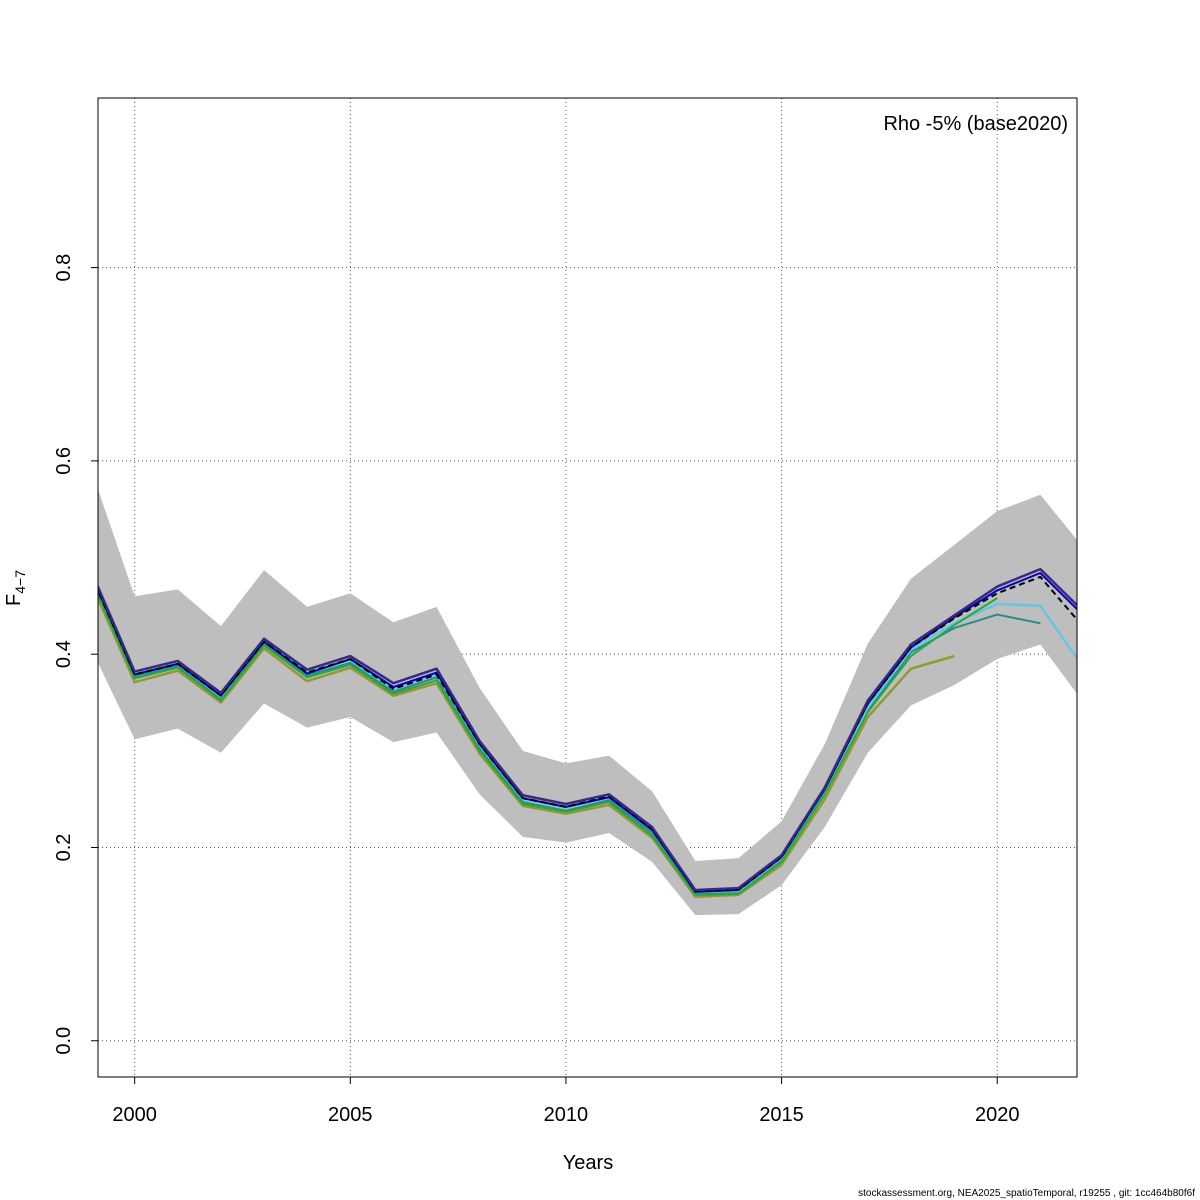 This screenshot has width=1200, height=1200. What do you see at coordinates (64, 268) in the screenshot?
I see `y-tick-label: 0.8` at bounding box center [64, 268].